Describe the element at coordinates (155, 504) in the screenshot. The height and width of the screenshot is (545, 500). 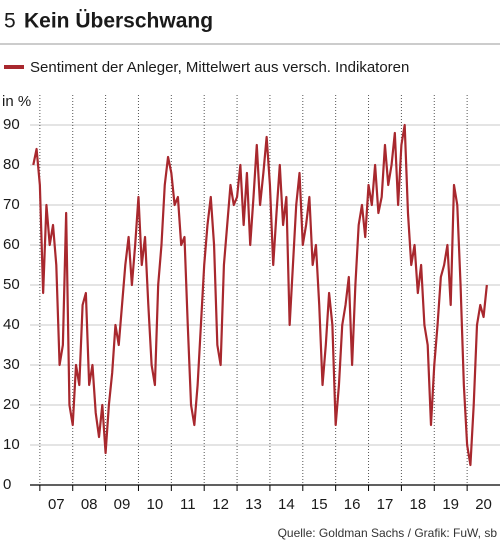
I see `x-tick-label: 10` at that location.